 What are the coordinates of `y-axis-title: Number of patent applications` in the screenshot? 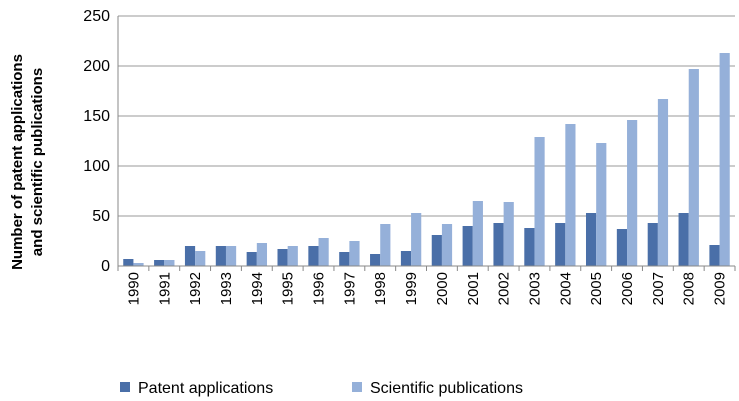 It's located at (17, 162).